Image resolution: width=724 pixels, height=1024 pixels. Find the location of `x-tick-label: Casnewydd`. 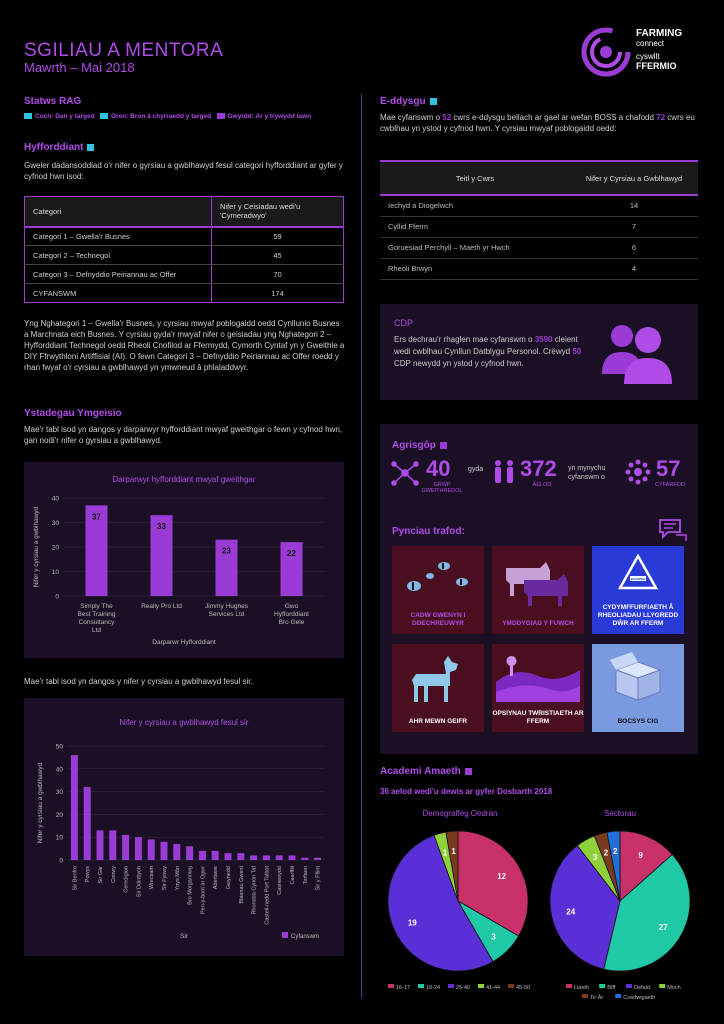

x-tick-label: Casnewydd is located at coordinates (280, 880).